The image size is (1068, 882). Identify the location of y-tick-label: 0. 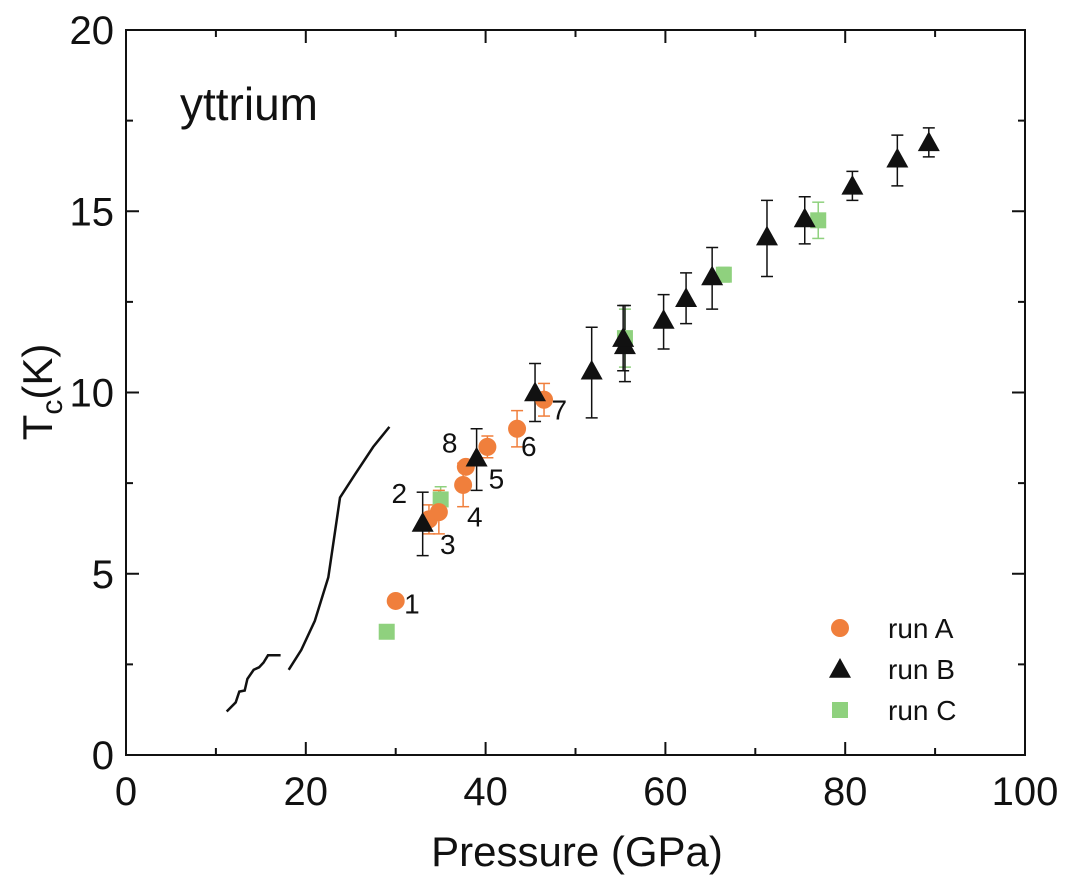
(103, 756).